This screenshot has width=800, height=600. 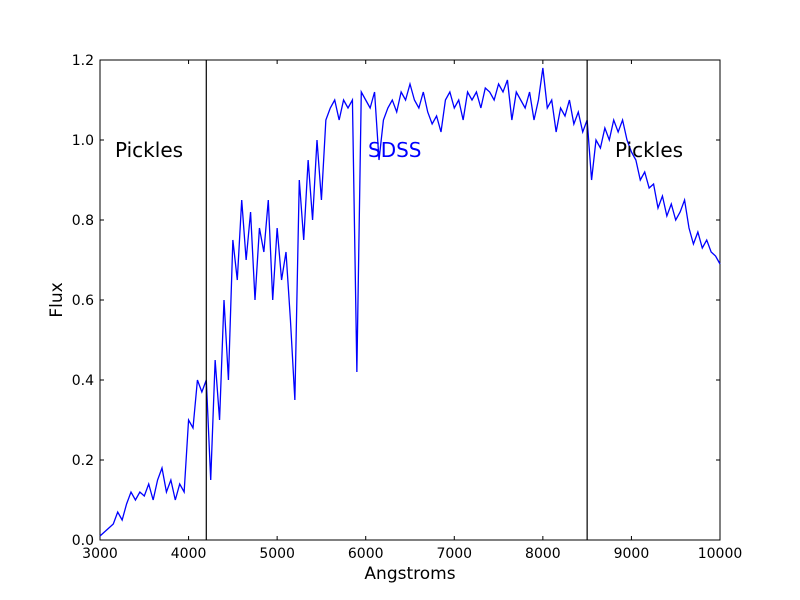 What do you see at coordinates (720, 554) in the screenshot?
I see `x-tick-label: 10000` at bounding box center [720, 554].